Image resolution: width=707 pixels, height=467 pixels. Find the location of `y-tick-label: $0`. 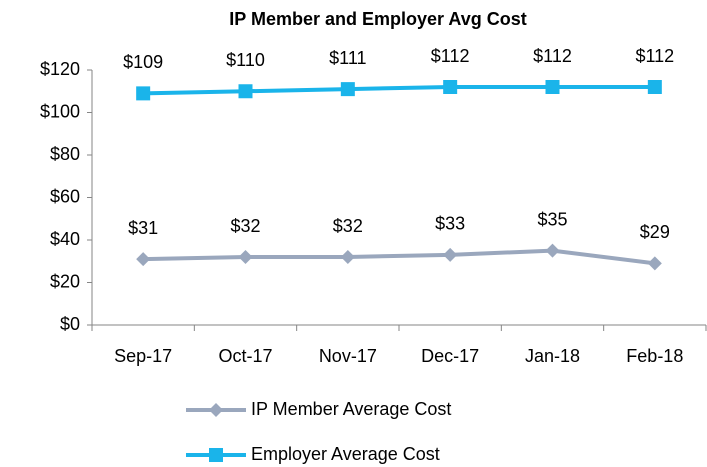

y-tick-label: $0 is located at coordinates (70, 324).